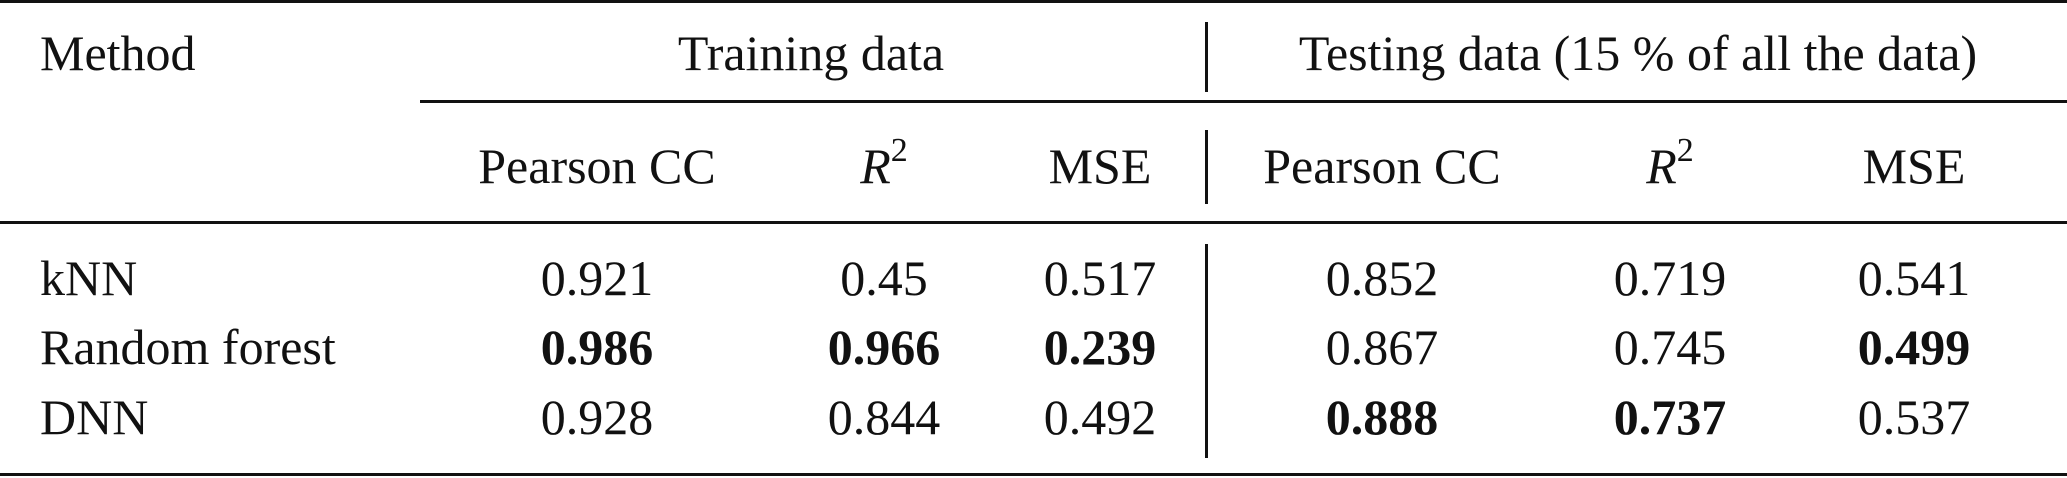  What do you see at coordinates (1382, 347) in the screenshot?
I see `cell-test-pearson: 0.867` at bounding box center [1382, 347].